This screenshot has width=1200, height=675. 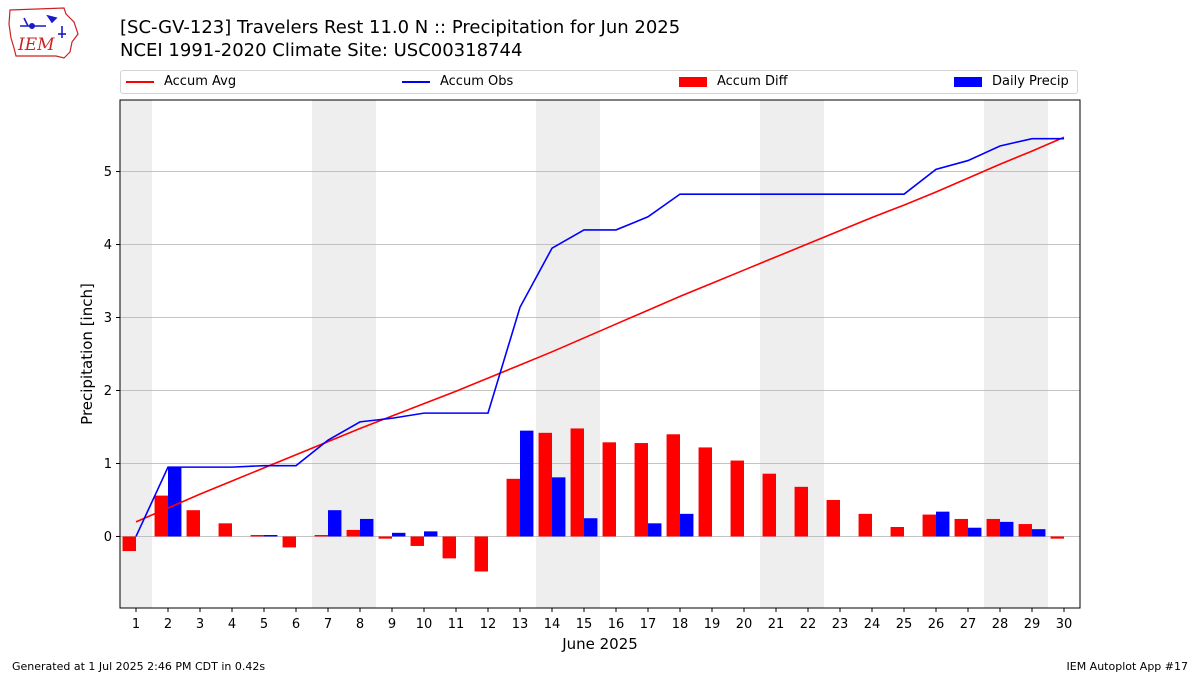 I want to click on x-tick-label: 5, so click(x=264, y=624).